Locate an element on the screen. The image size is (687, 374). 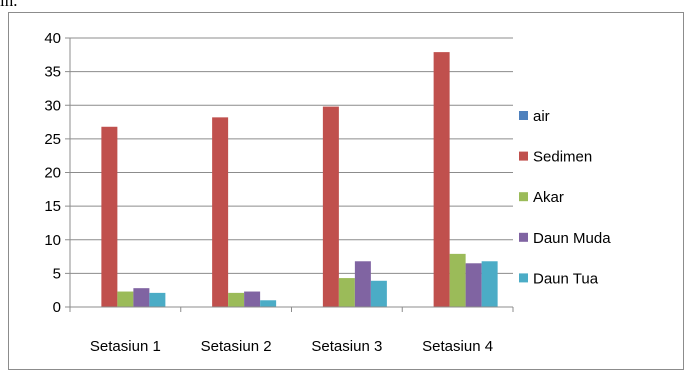
y-tick-label: 20 is located at coordinates (52, 173).